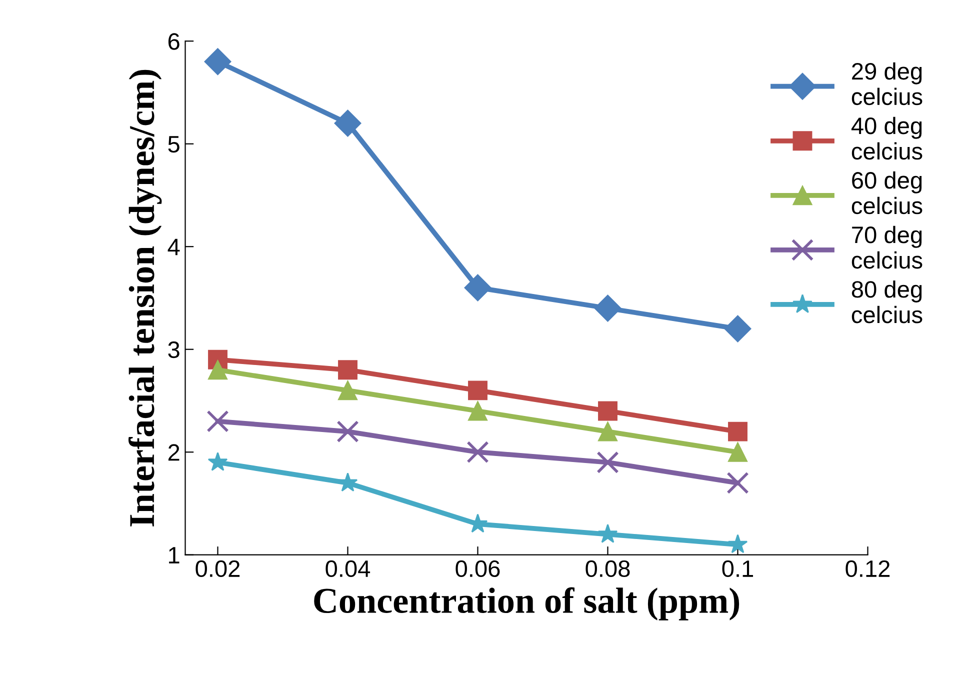  Describe the element at coordinates (174, 452) in the screenshot. I see `y-tick-label: 2` at that location.